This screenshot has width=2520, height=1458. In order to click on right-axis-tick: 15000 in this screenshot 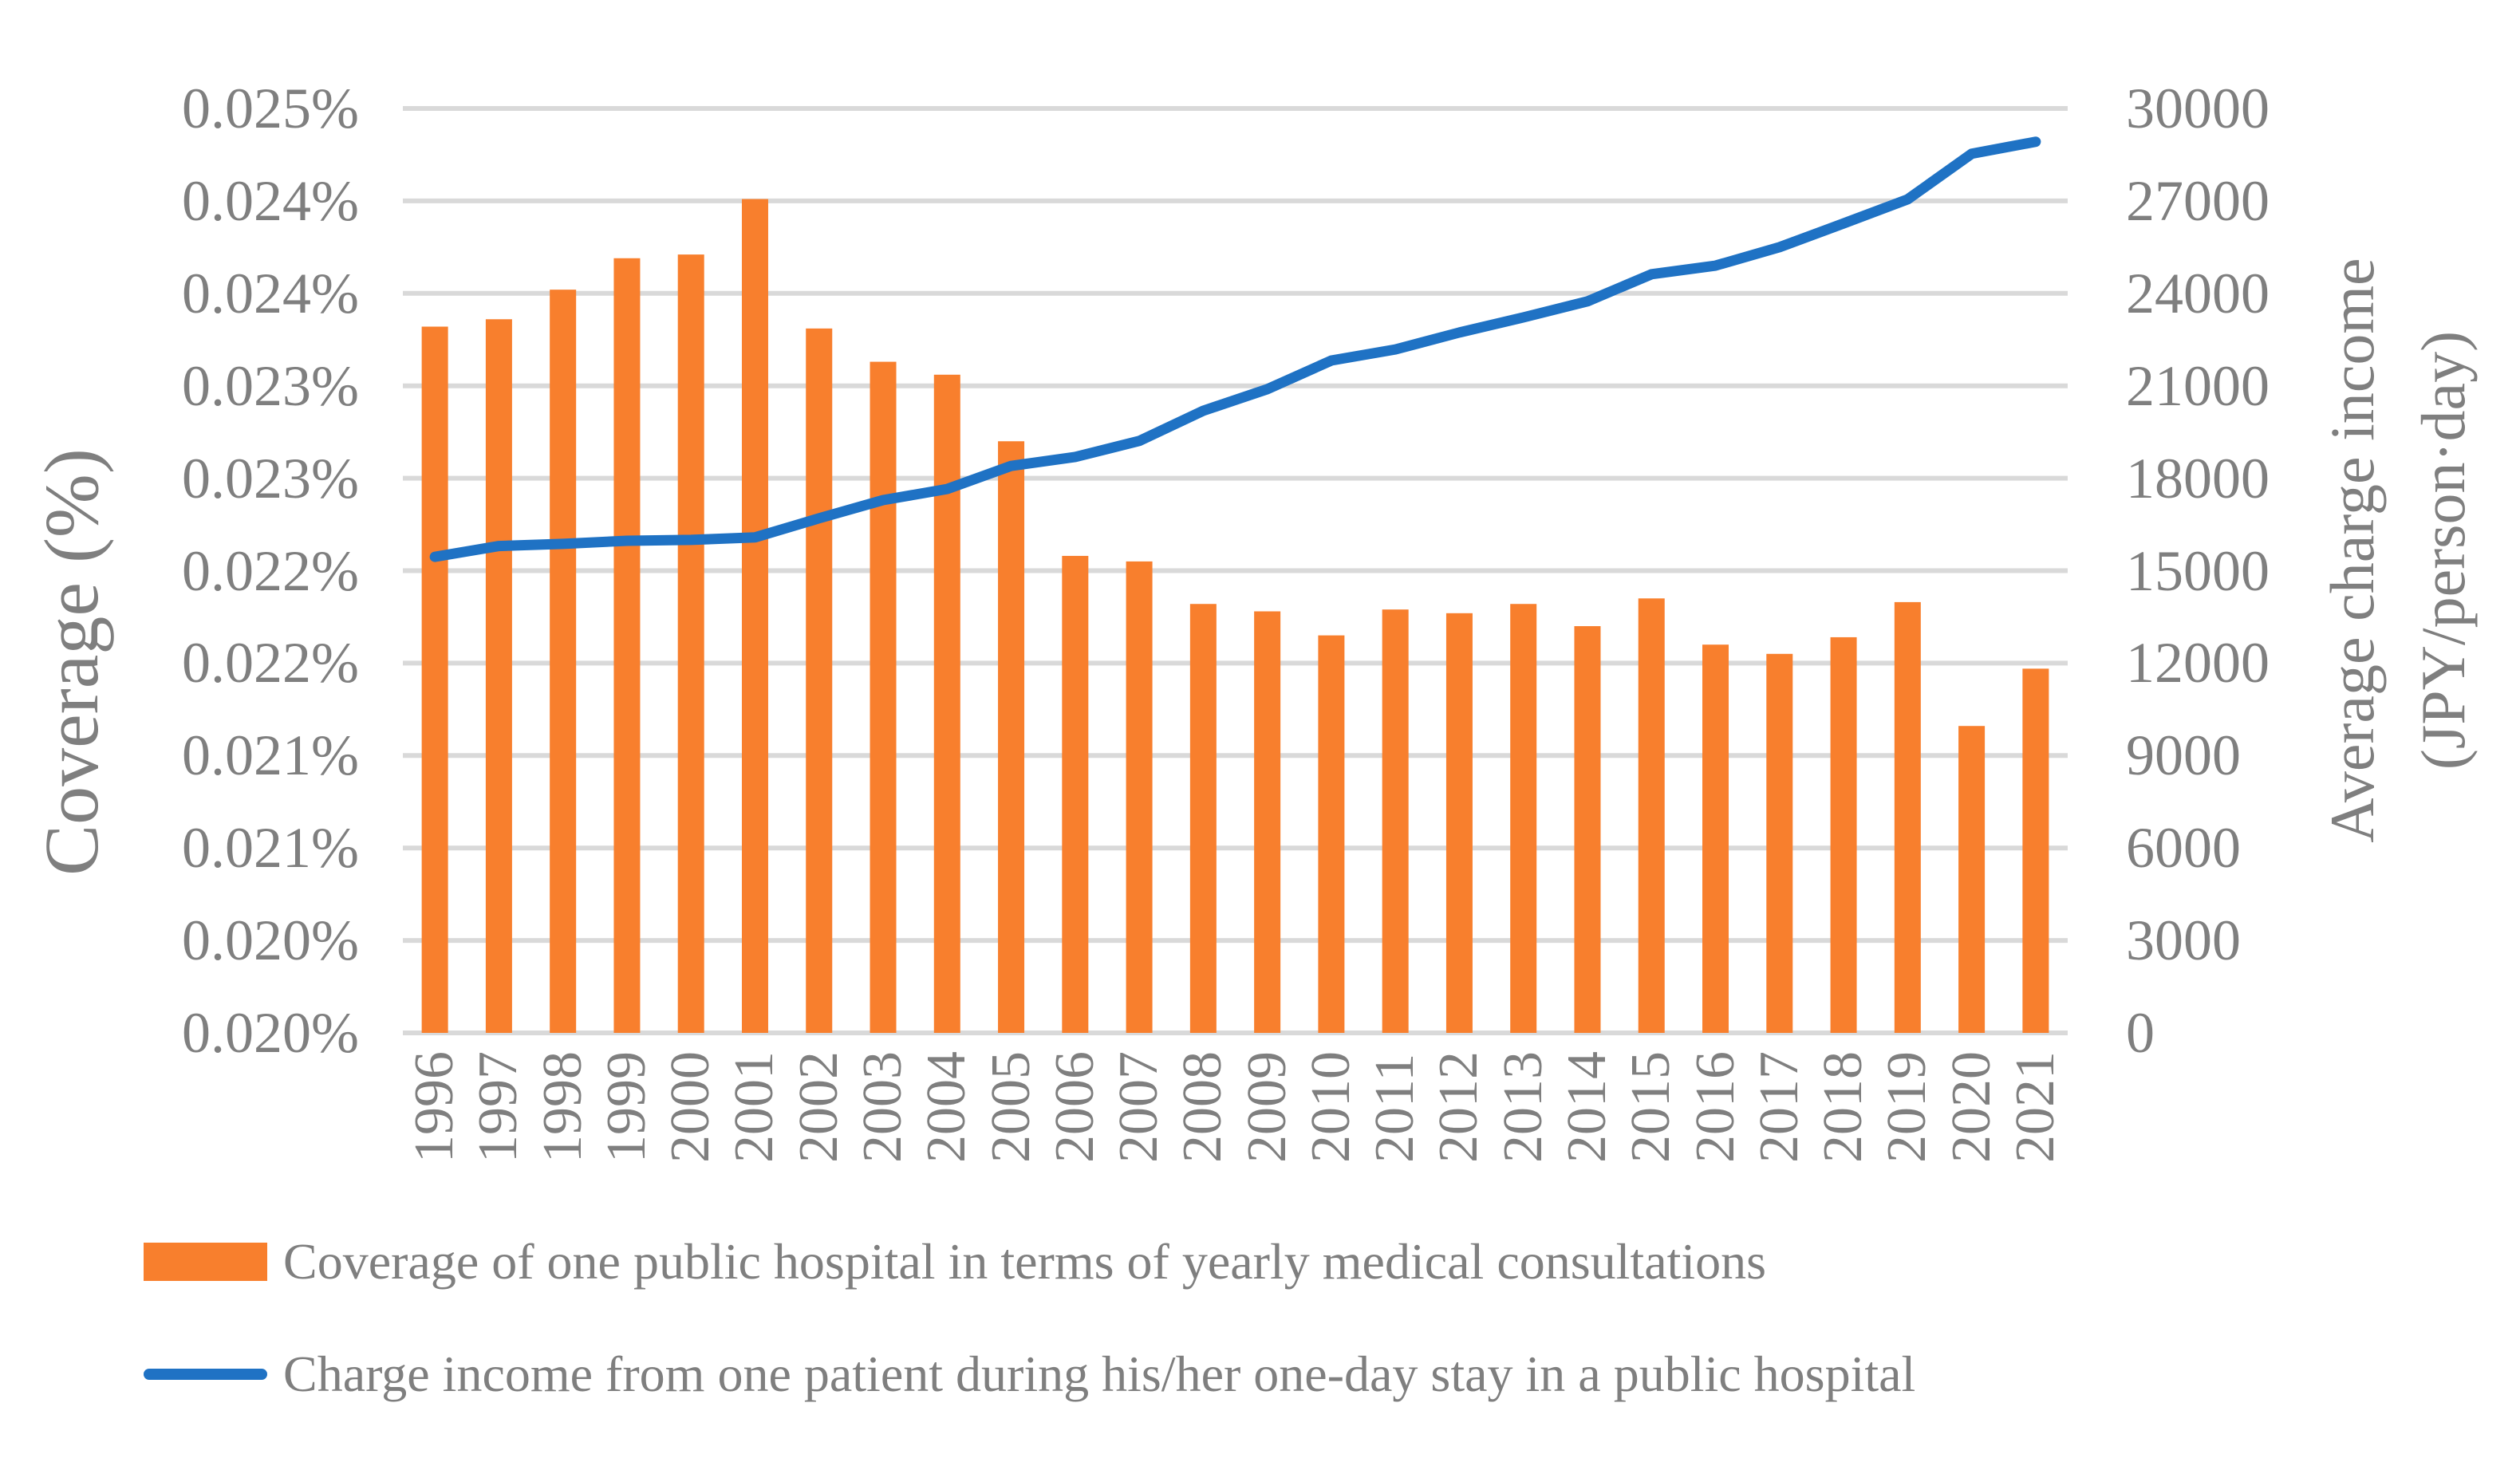, I will do `click(2198, 570)`.